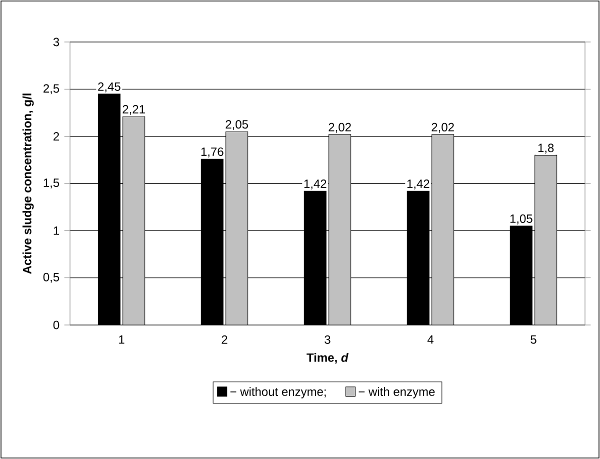 The image size is (600, 459). What do you see at coordinates (56, 325) in the screenshot?
I see `y-tick-label: 0` at bounding box center [56, 325].